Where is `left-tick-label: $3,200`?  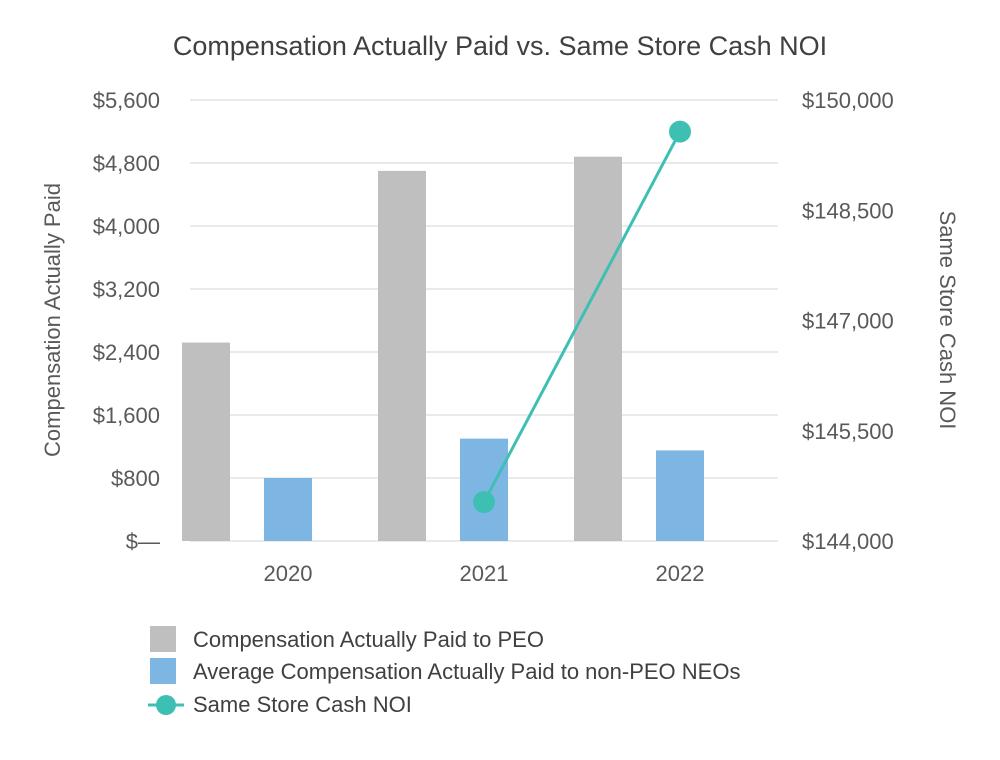 left-tick-label: $3,200 is located at coordinates (126, 289).